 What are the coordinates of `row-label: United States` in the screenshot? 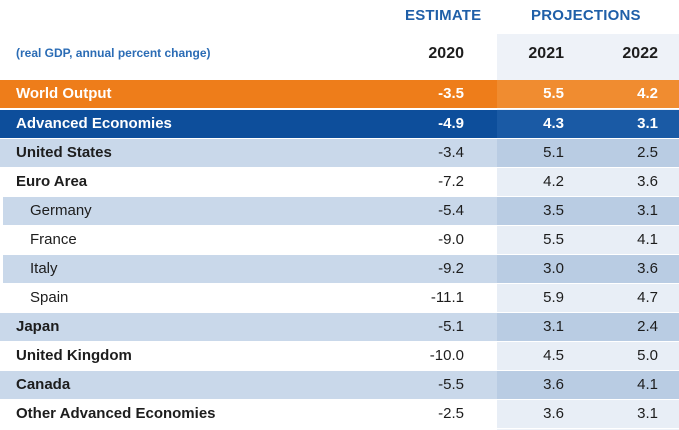 It's located at (64, 152).